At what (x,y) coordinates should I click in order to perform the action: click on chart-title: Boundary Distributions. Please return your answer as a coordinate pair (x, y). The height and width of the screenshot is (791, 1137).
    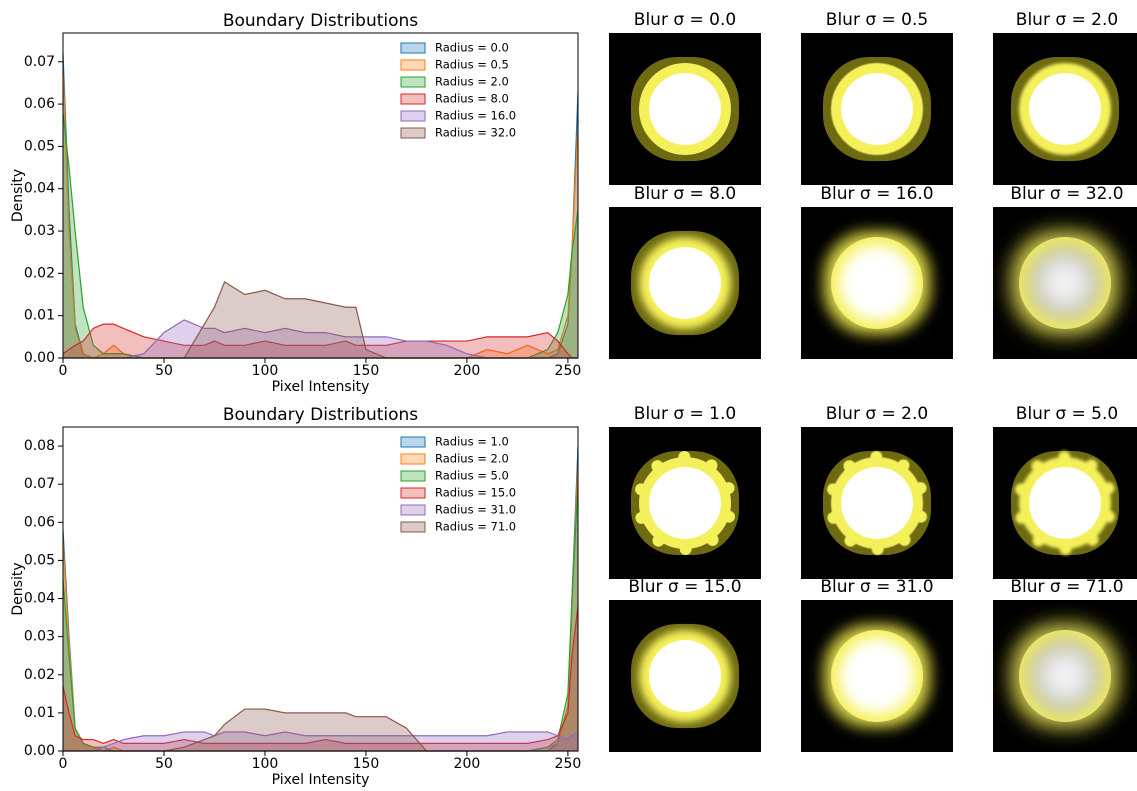
    Looking at the image, I should click on (320, 415).